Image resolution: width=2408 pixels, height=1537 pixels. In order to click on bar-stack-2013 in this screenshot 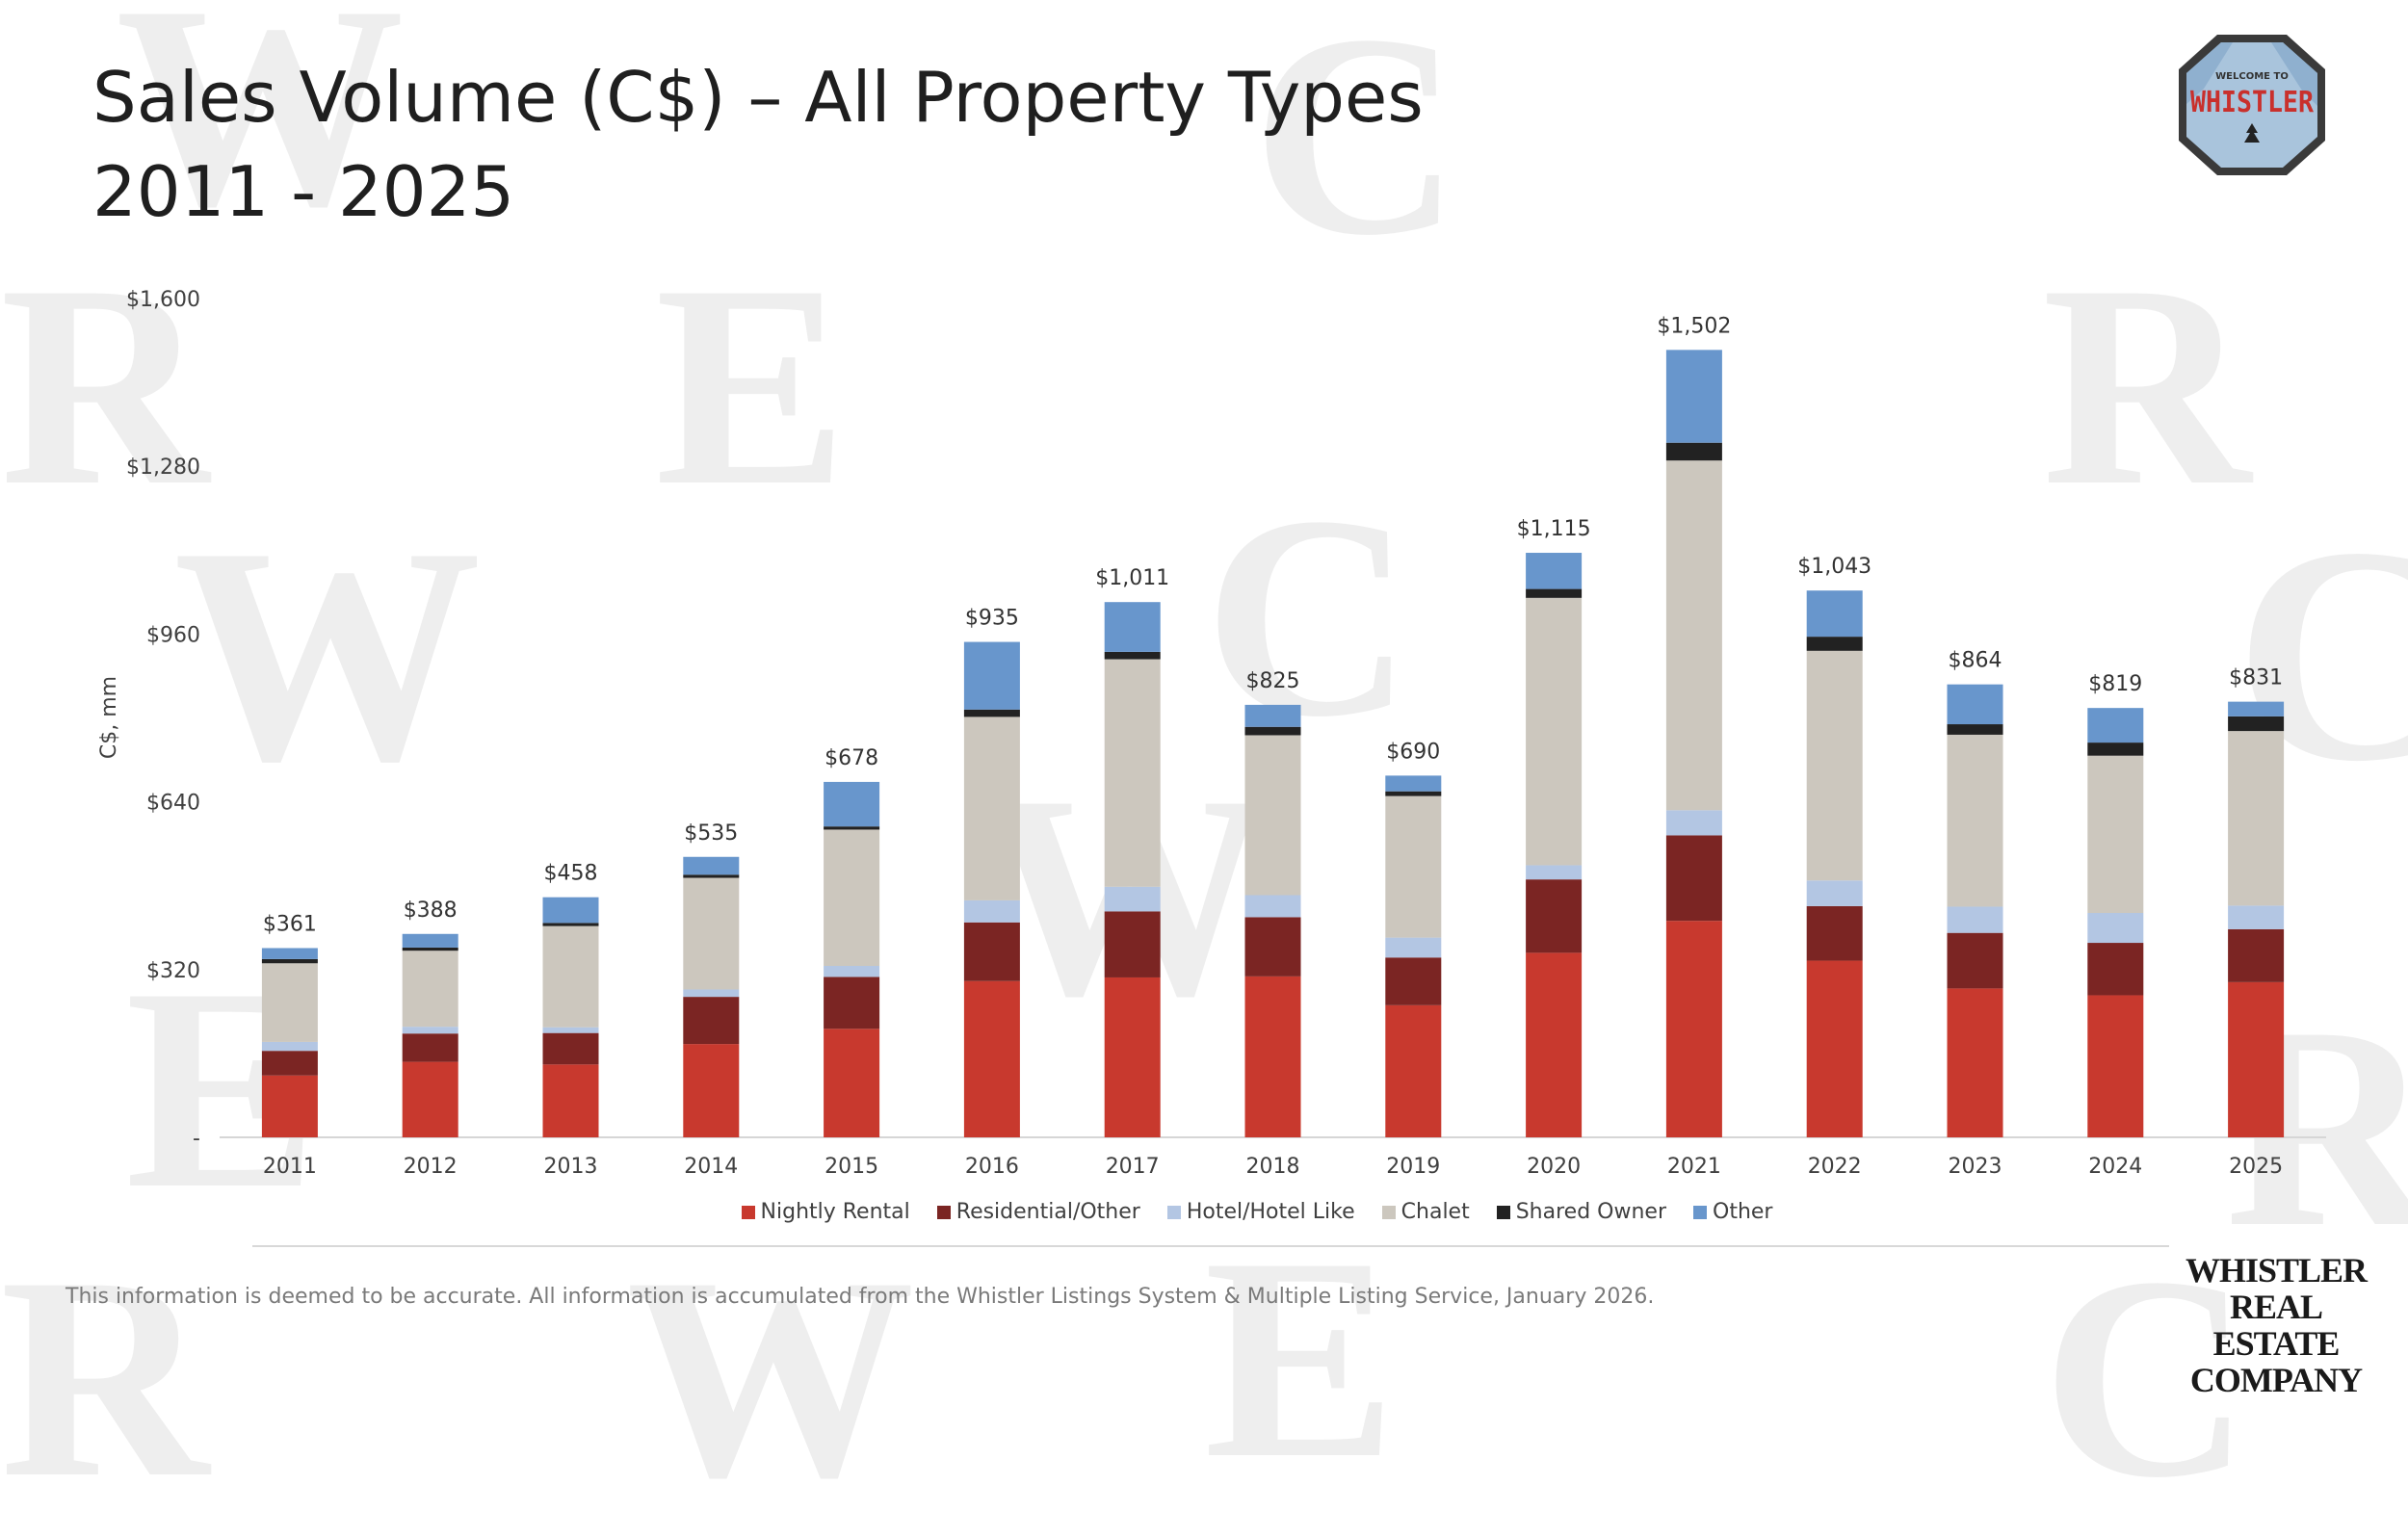, I will do `click(570, 1017)`.